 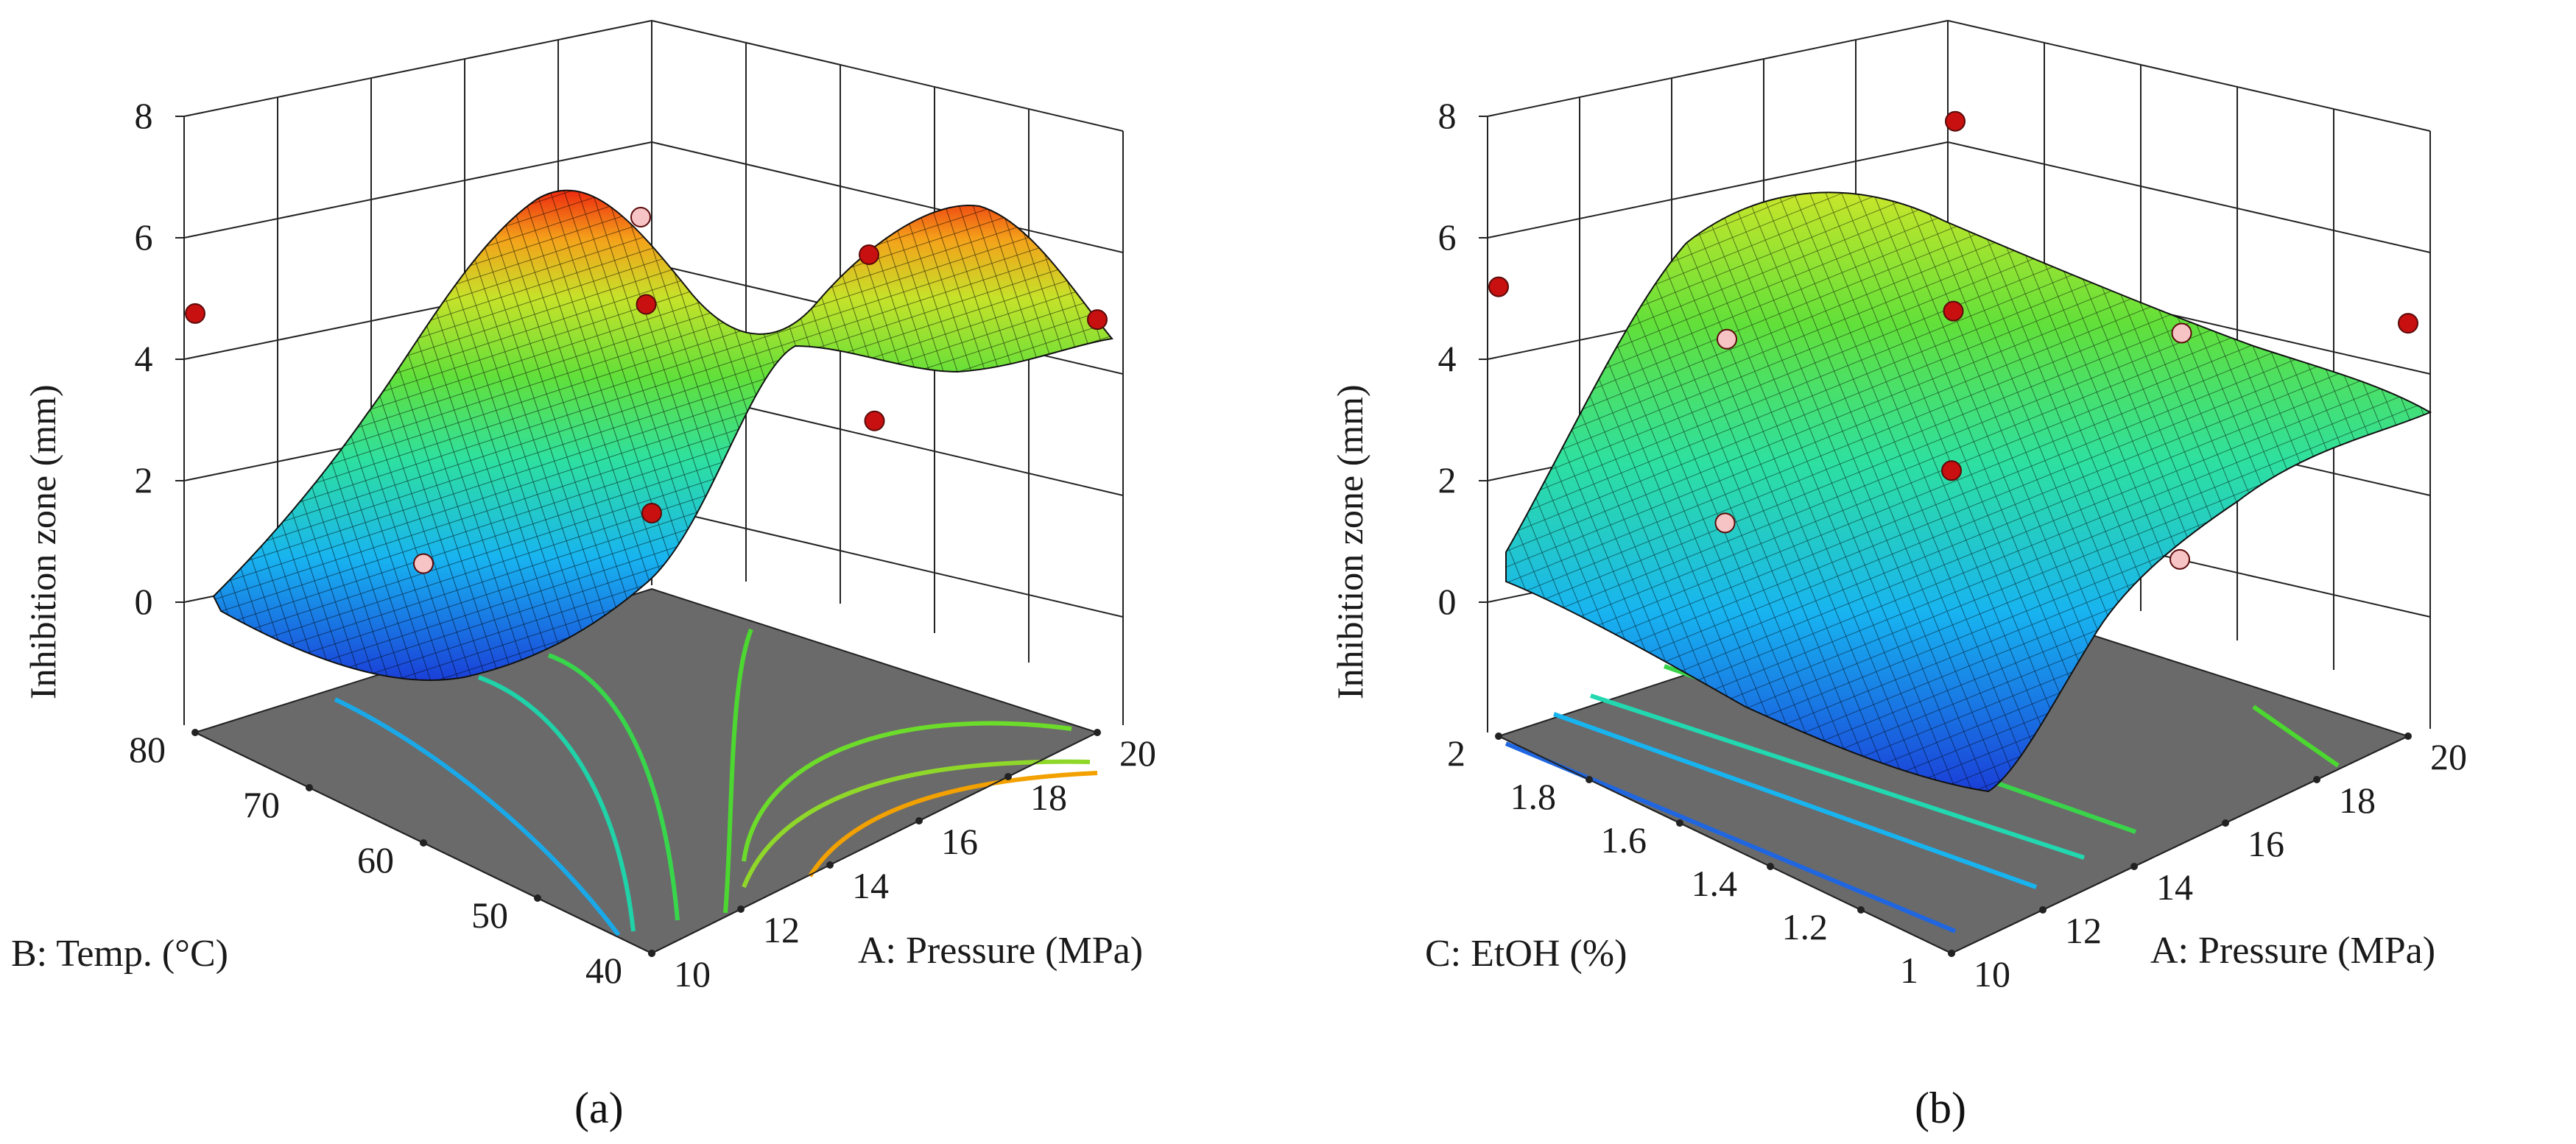 I want to click on chart-b-z-tick: 0, so click(x=1447, y=601).